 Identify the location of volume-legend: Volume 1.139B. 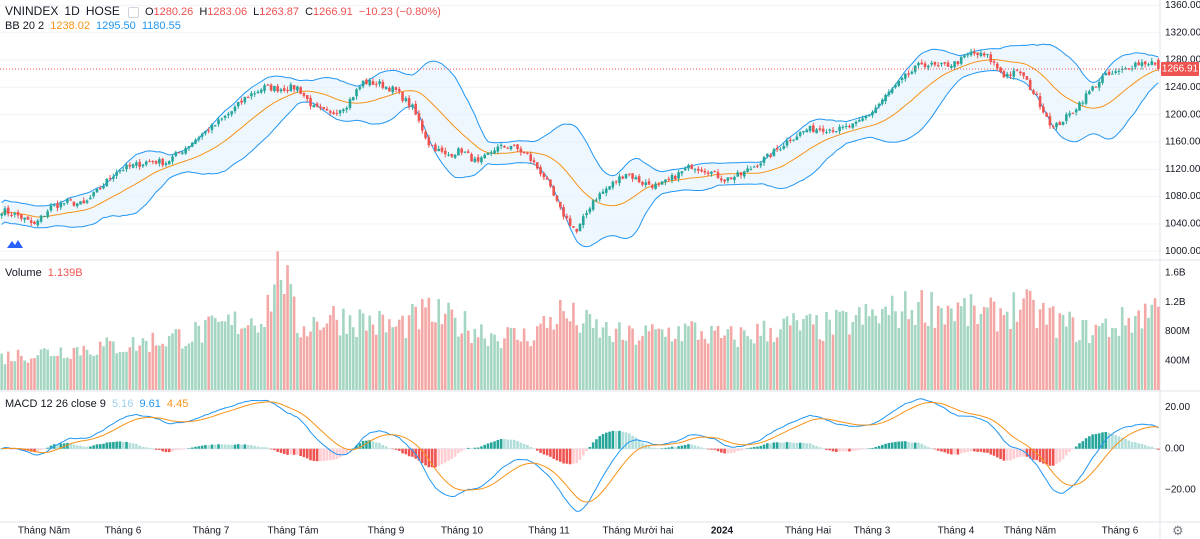
(45, 273).